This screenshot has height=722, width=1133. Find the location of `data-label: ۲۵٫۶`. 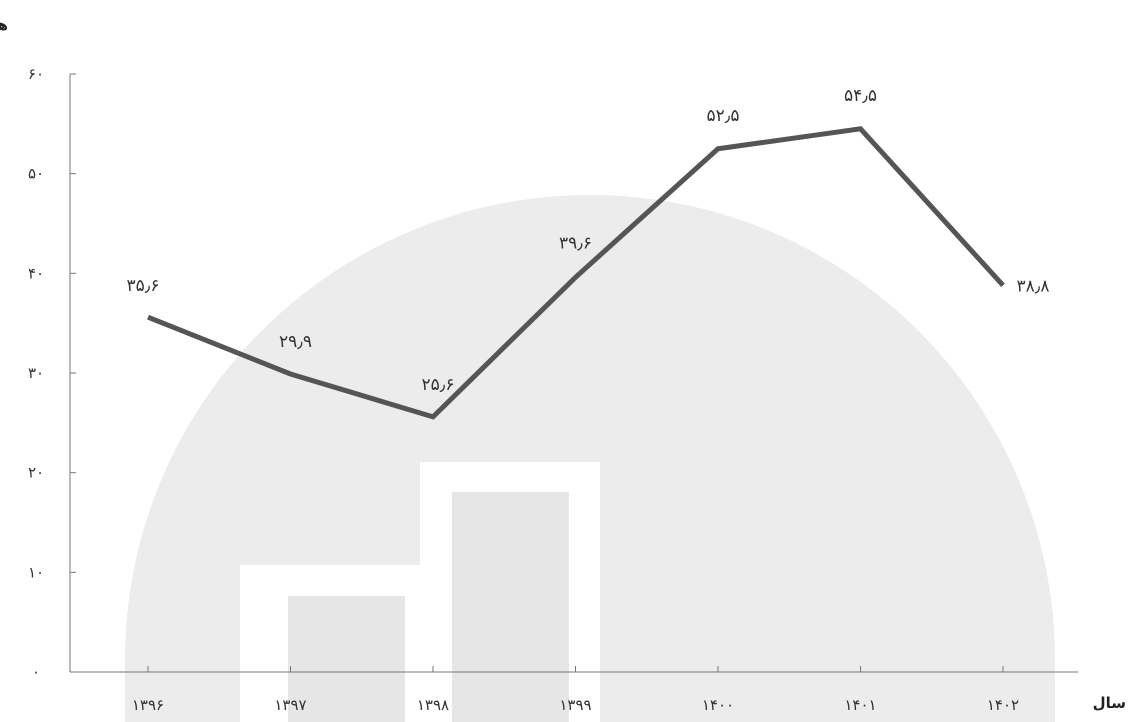

data-label: ۲۵٫۶ is located at coordinates (438, 385).